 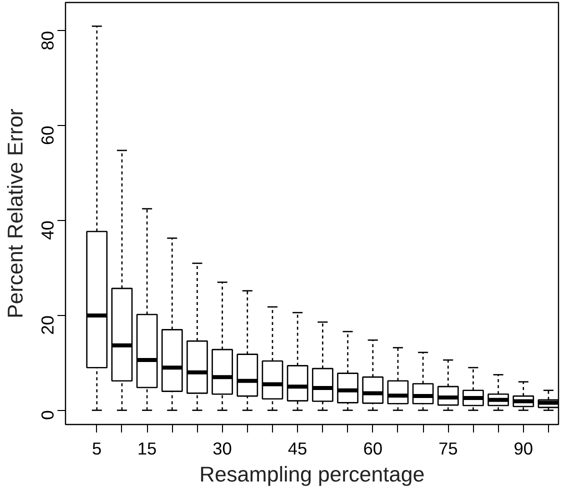 I want to click on x-tick-label: 75, so click(x=448, y=448).